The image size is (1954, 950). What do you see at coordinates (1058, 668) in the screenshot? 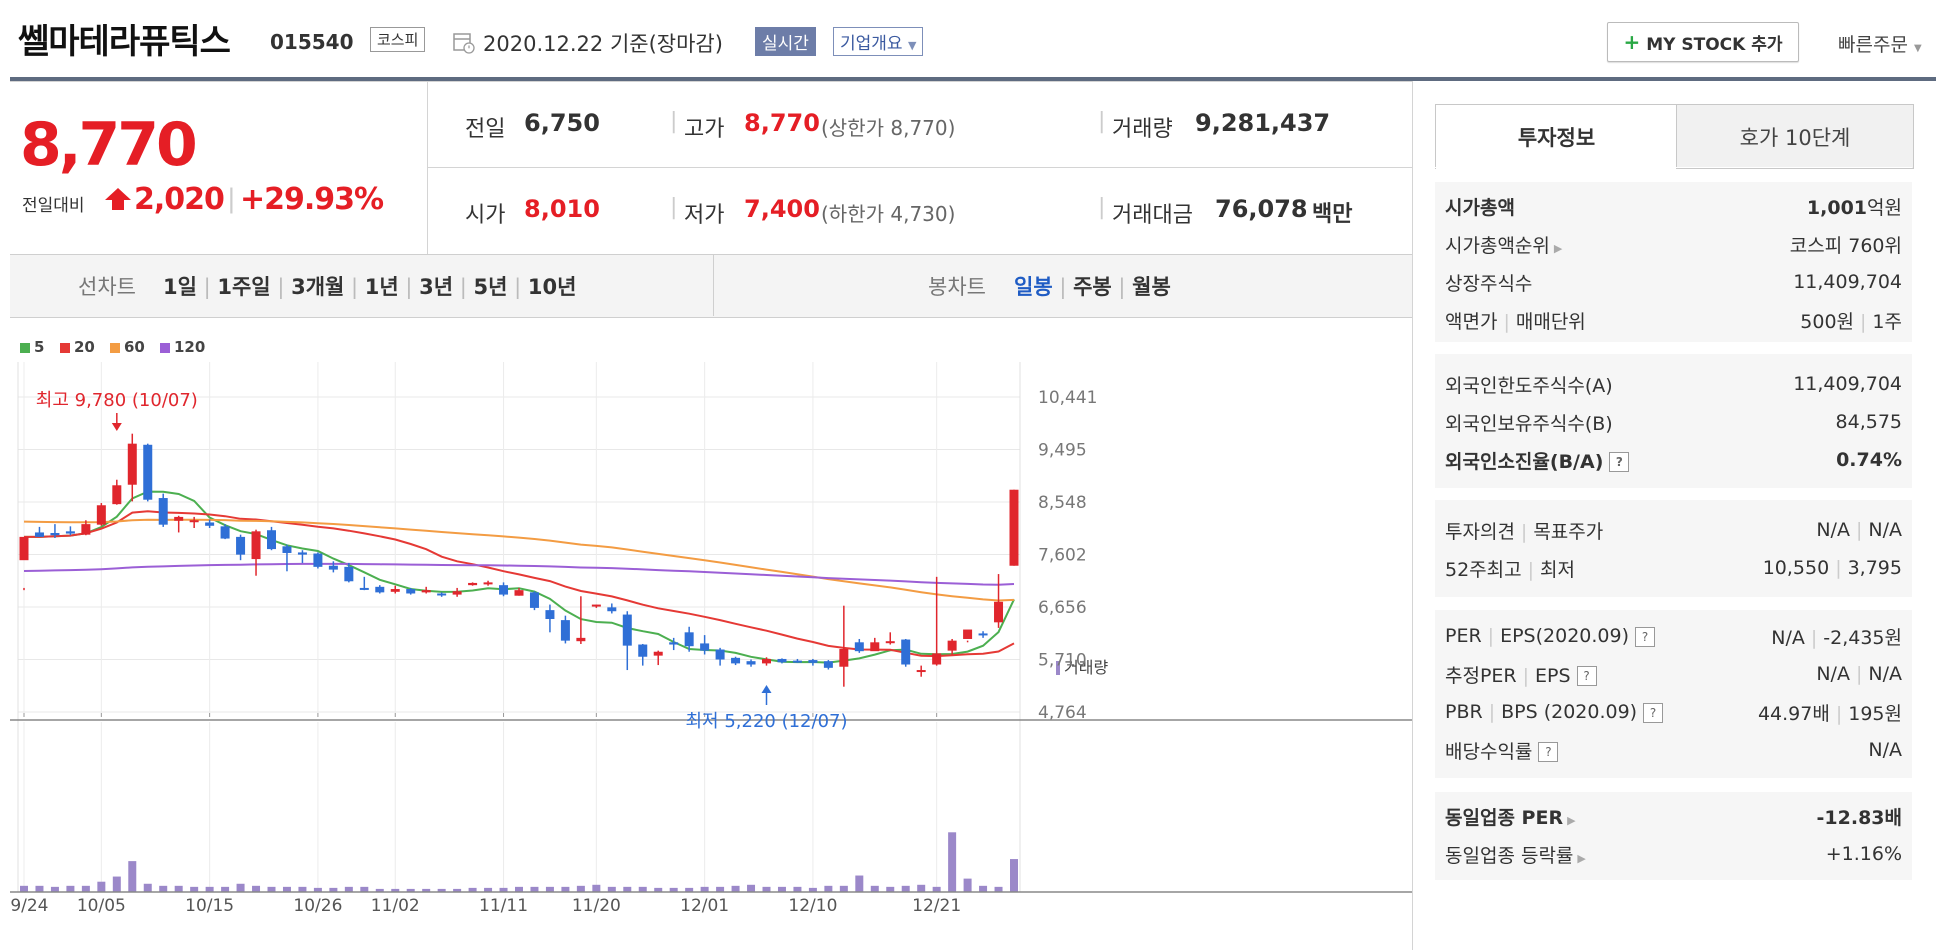
I see `volume-legend-swatch` at bounding box center [1058, 668].